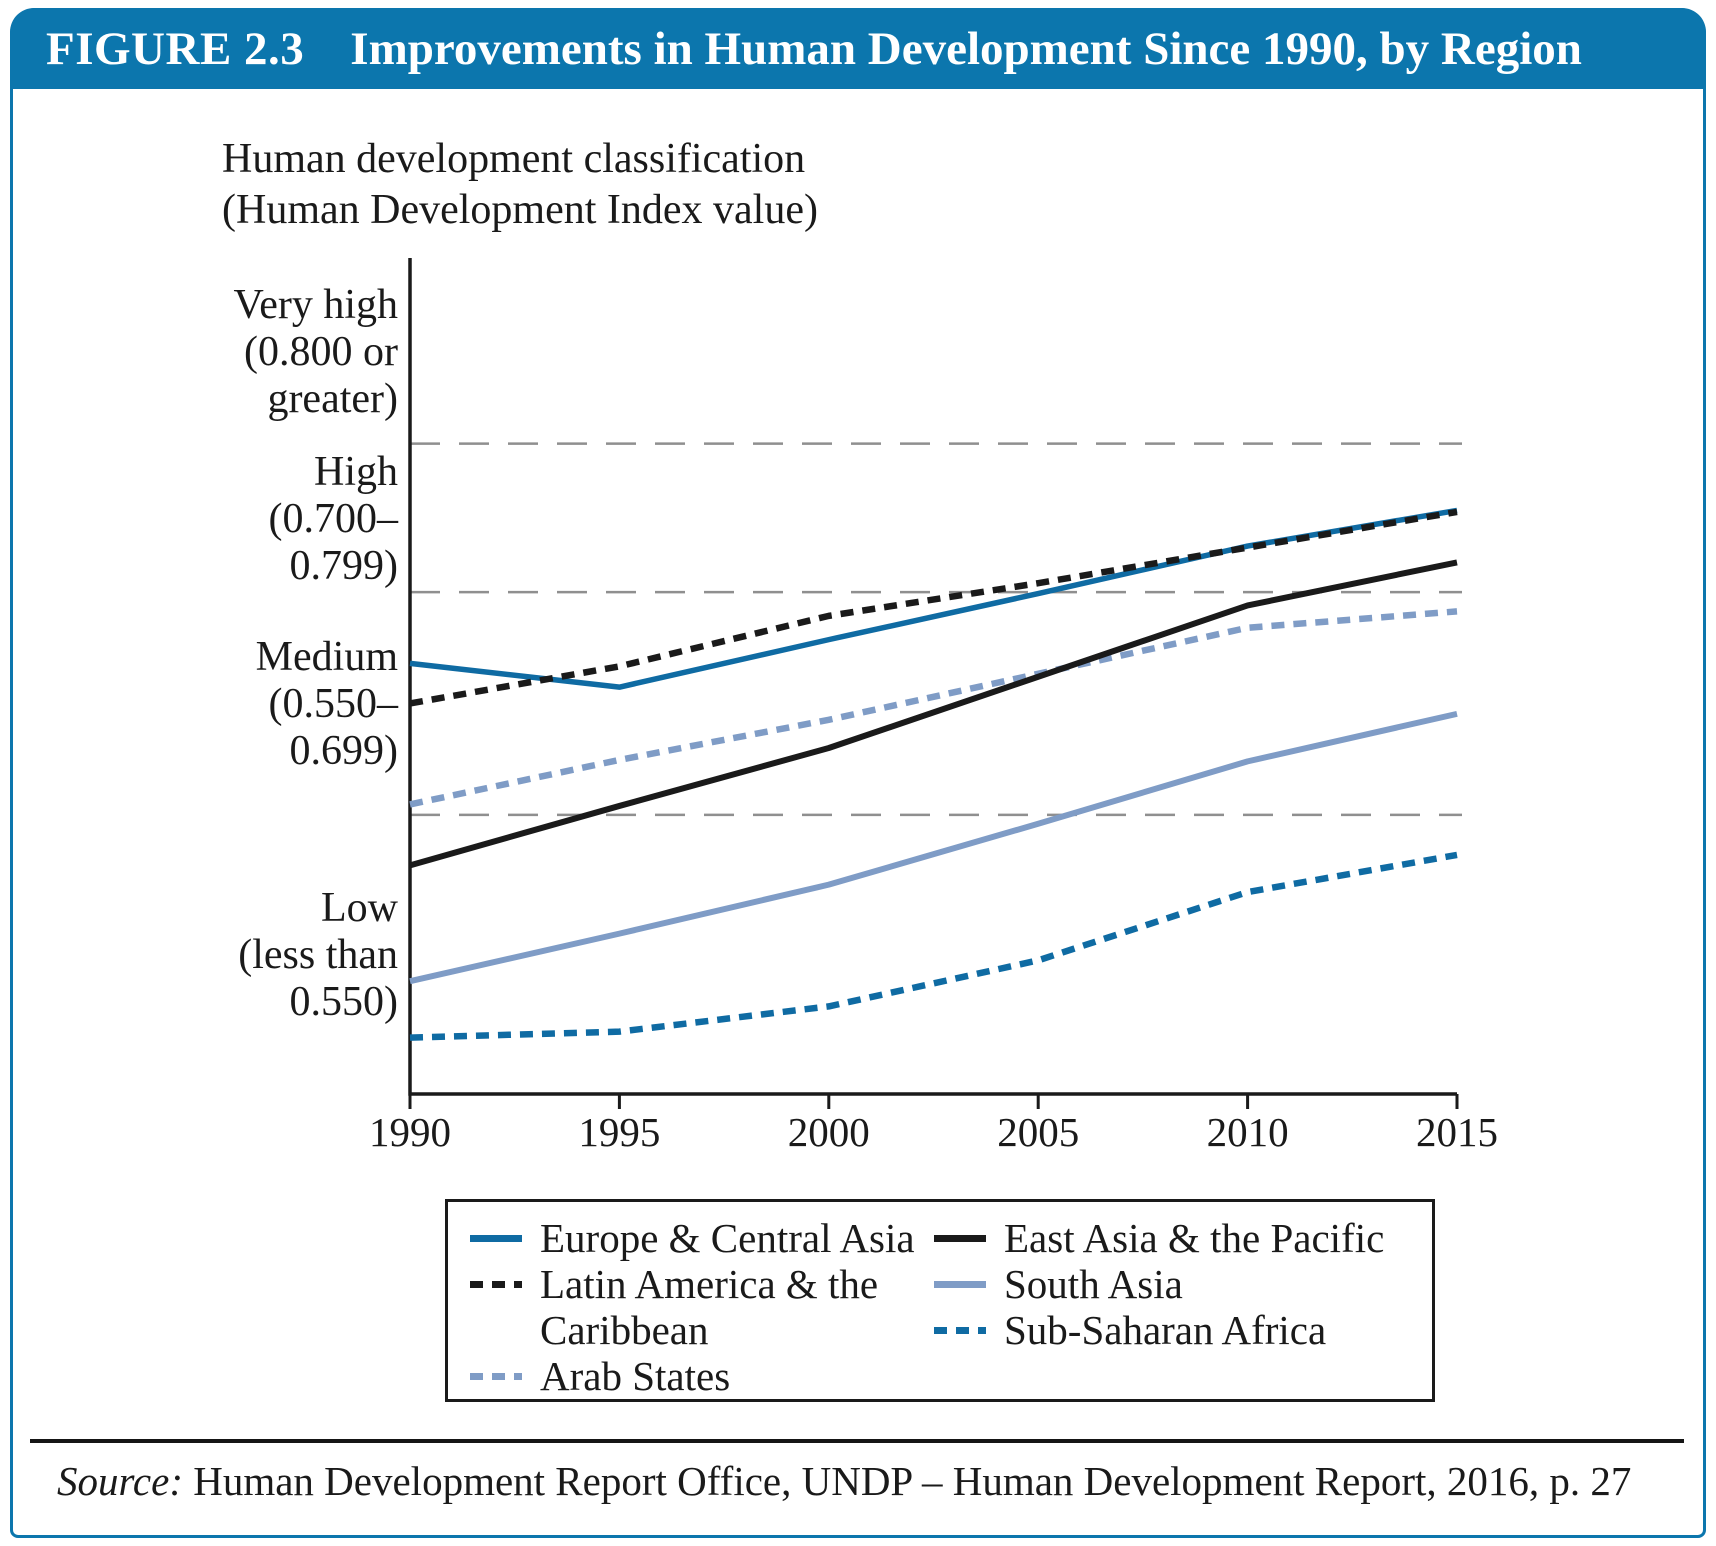 The height and width of the screenshot is (1546, 1716). I want to click on x-tick-2005: 2005, so click(1038, 1132).